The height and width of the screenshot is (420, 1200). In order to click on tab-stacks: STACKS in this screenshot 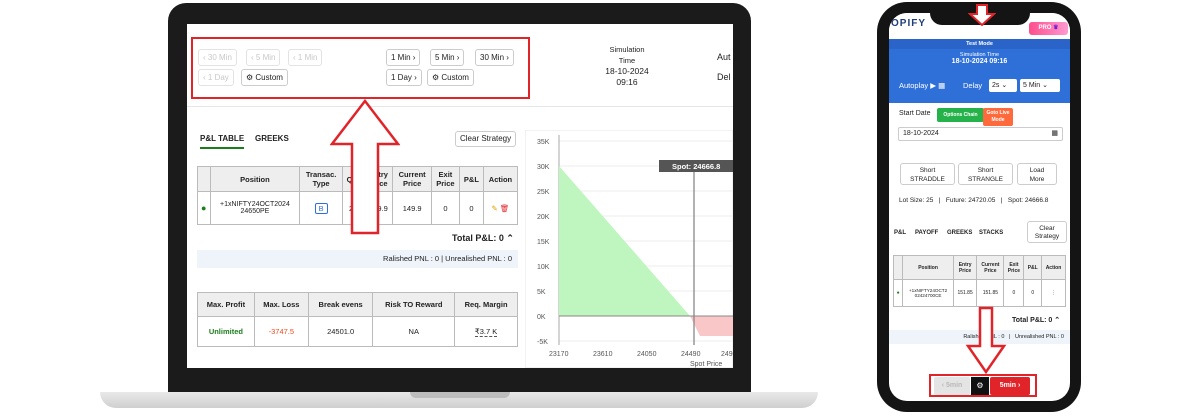, I will do `click(991, 233)`.